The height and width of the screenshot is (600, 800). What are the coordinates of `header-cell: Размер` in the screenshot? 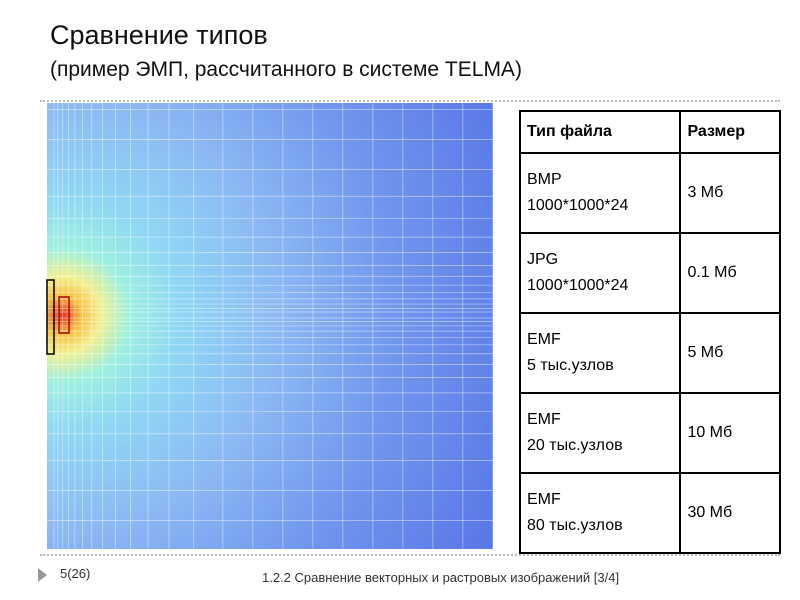 It's located at (730, 132).